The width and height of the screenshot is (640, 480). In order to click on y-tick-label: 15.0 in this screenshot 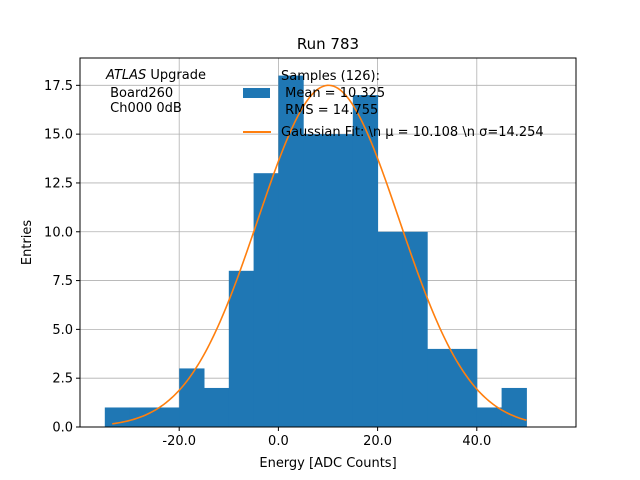, I will do `click(58, 135)`.